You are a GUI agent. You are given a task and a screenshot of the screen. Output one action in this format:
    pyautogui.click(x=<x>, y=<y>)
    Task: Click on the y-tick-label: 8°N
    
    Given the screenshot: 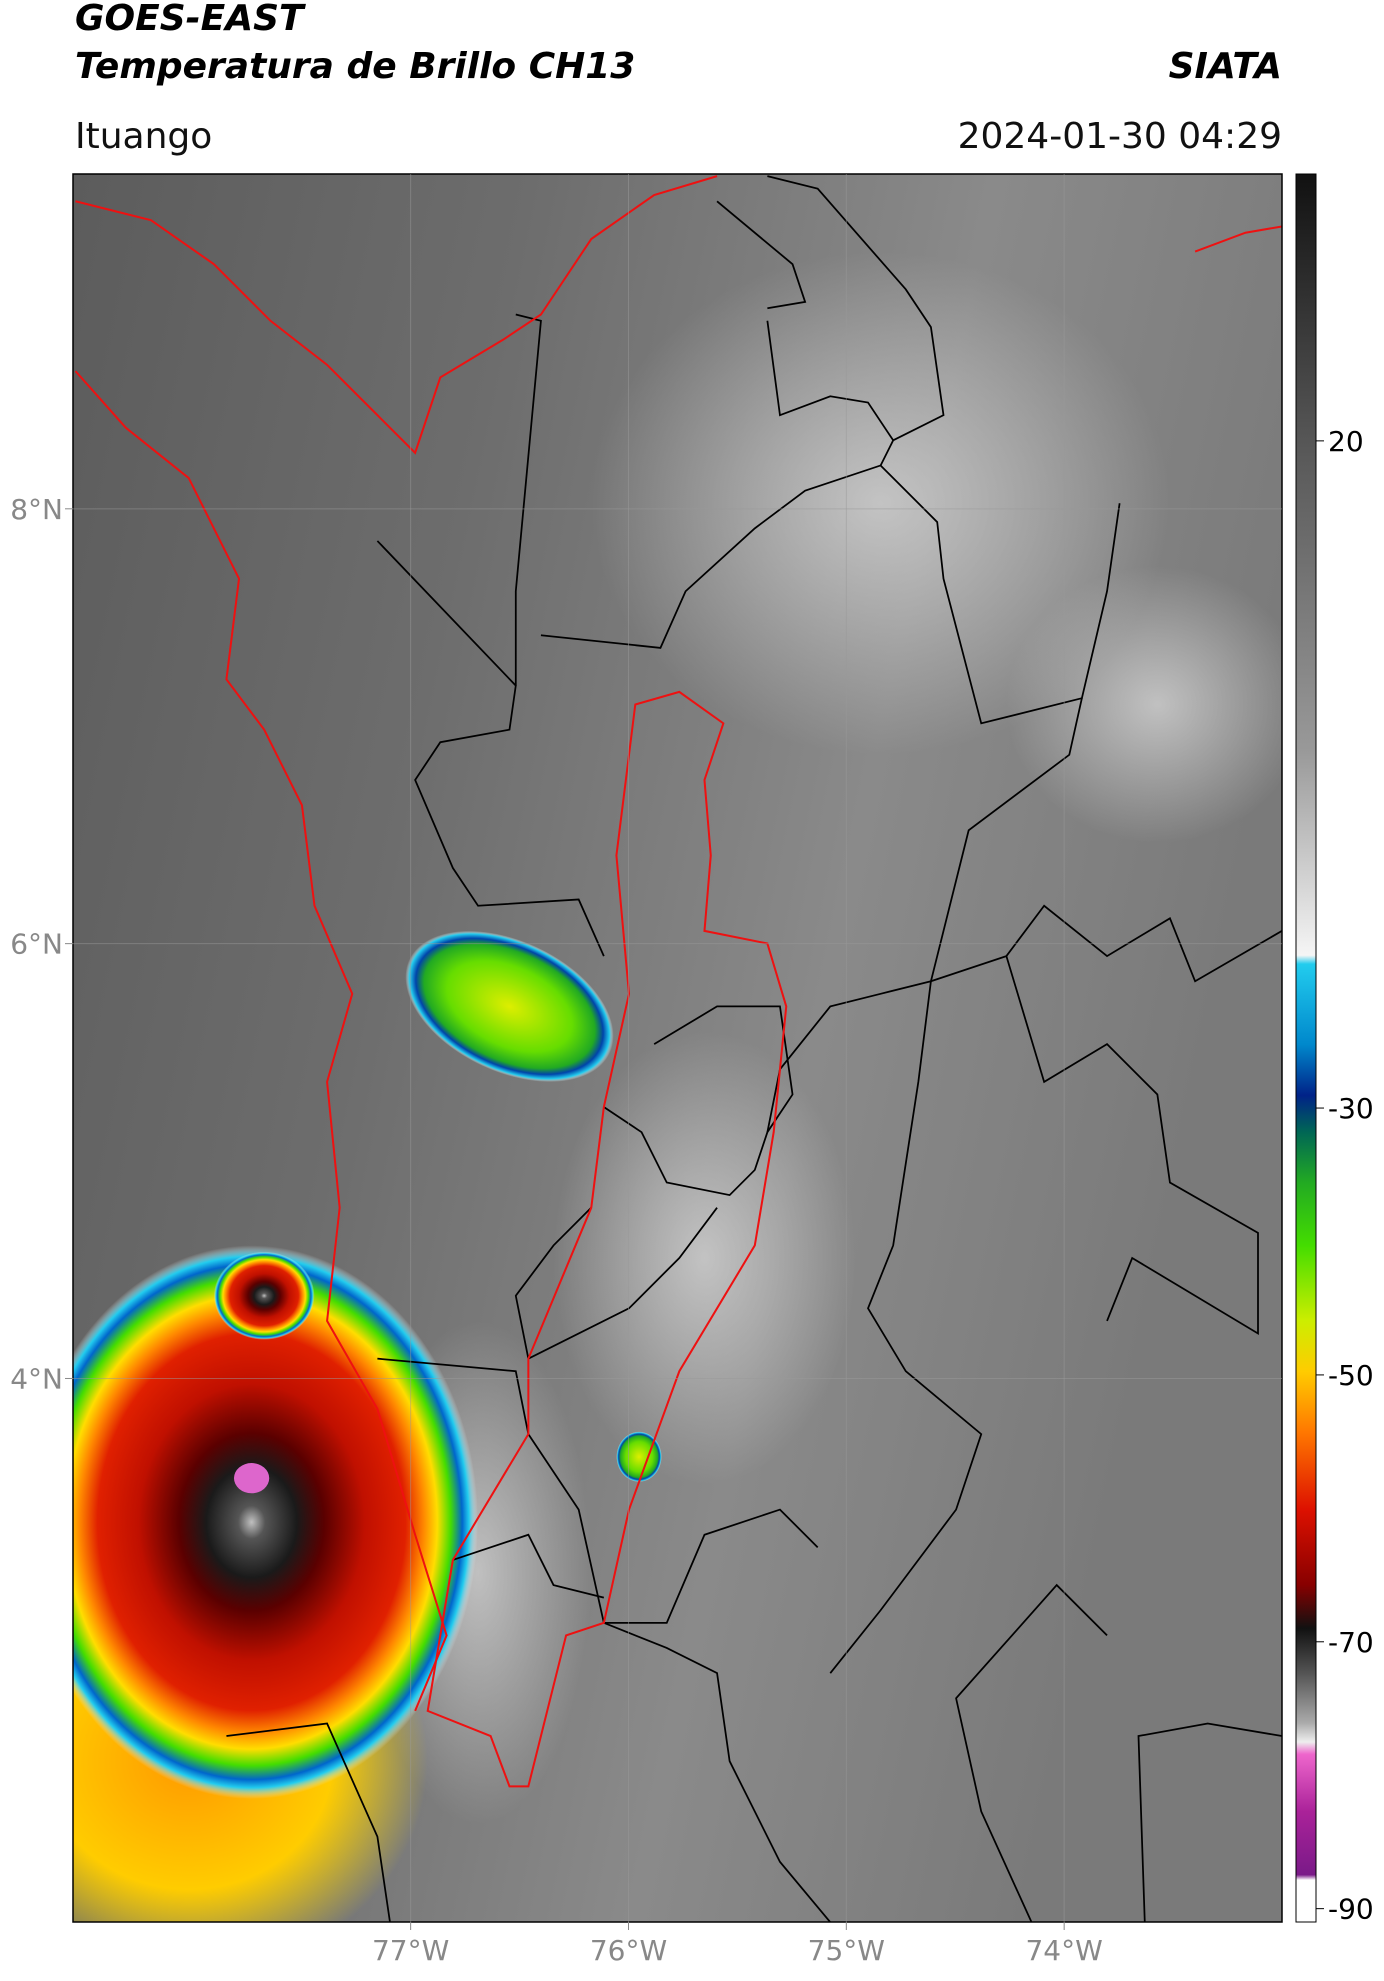 What is the action you would take?
    pyautogui.click(x=36, y=509)
    